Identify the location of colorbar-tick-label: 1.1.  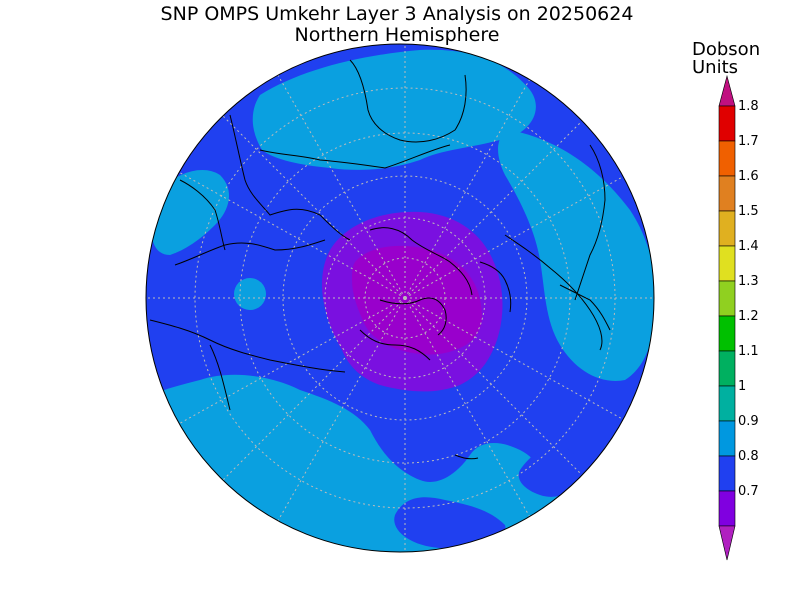
(748, 351).